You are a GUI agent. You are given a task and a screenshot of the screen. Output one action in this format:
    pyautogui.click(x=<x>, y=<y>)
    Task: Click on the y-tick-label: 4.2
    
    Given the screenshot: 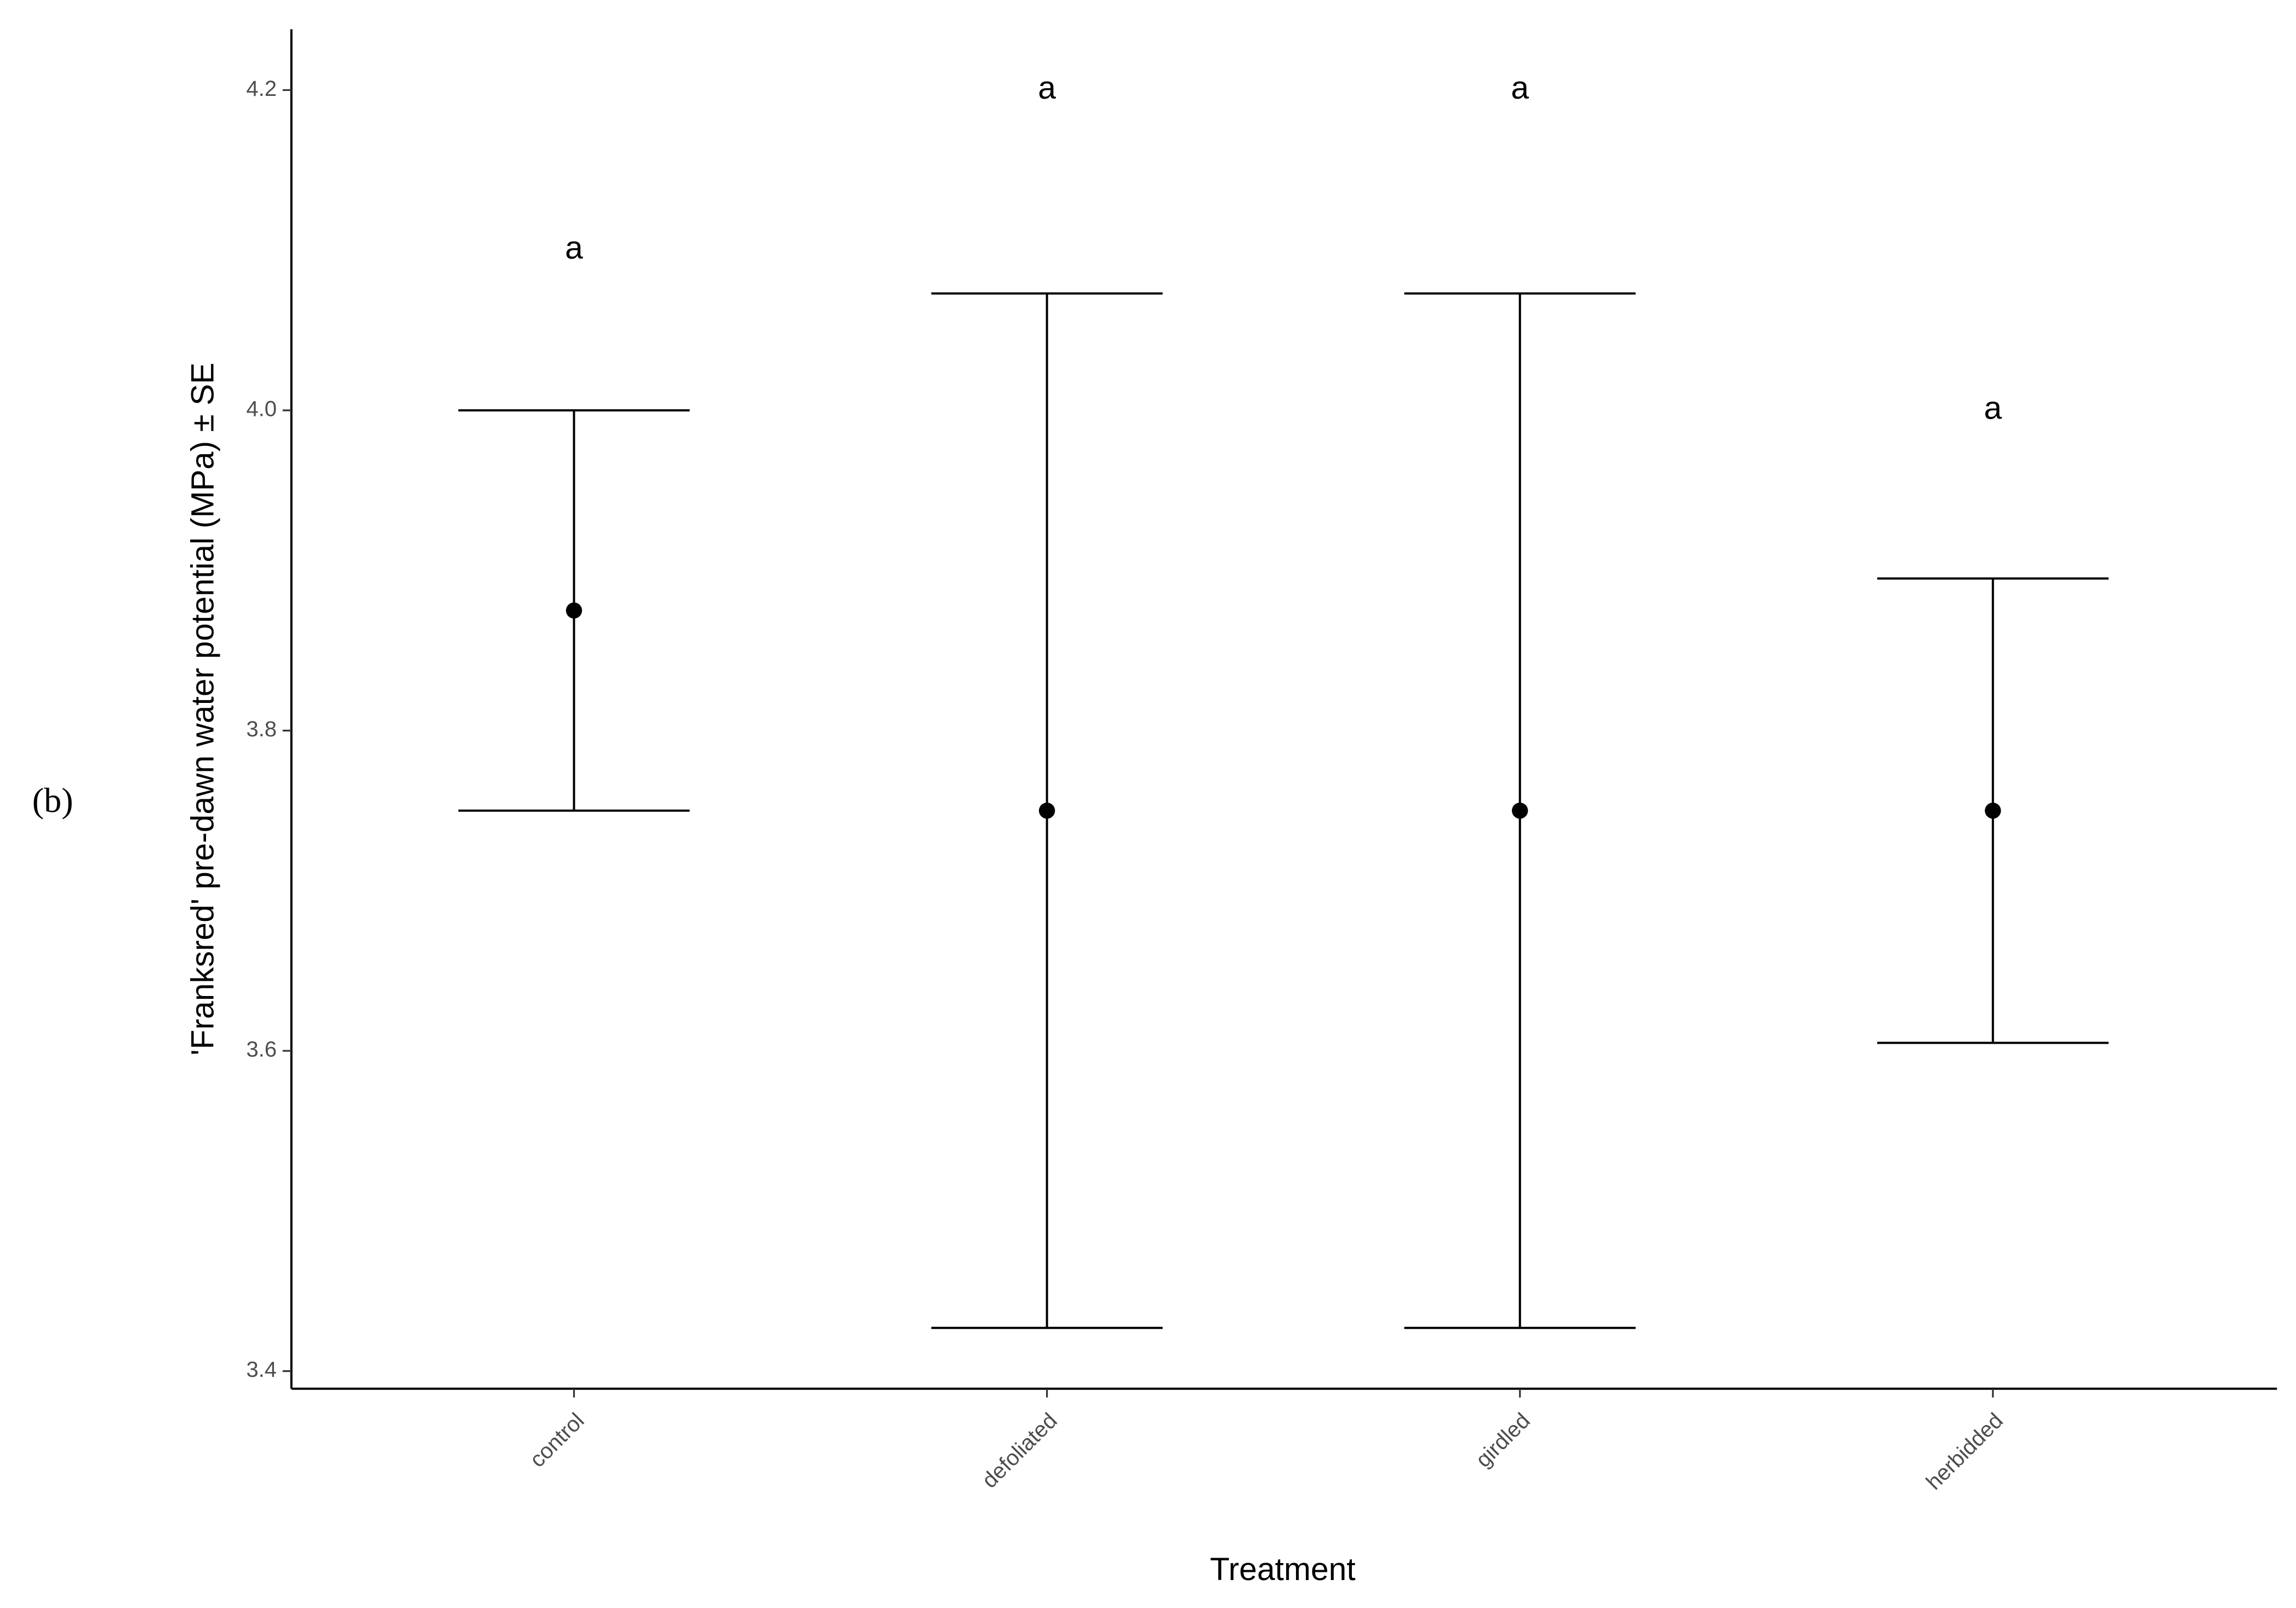 What is the action you would take?
    pyautogui.click(x=261, y=89)
    